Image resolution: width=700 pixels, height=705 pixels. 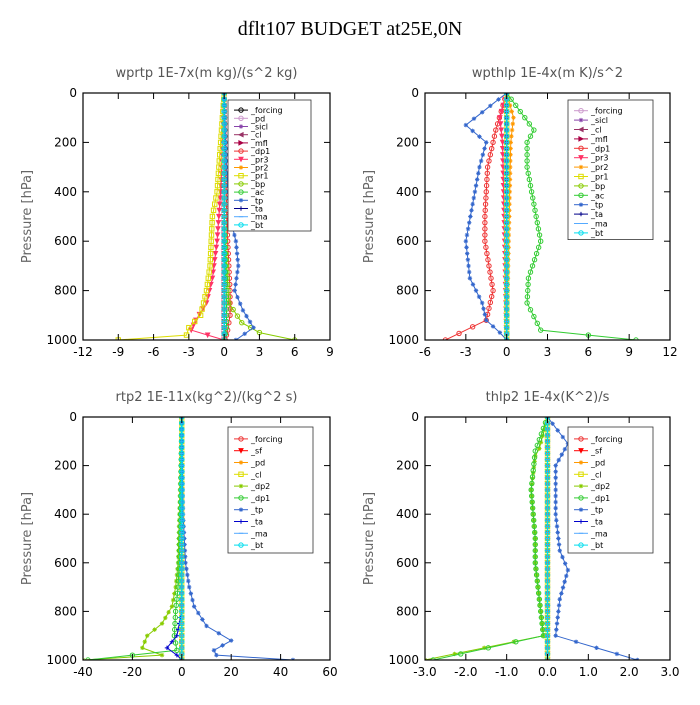 What do you see at coordinates (424, 672) in the screenshot?
I see `x-tick-label: -3.0` at bounding box center [424, 672].